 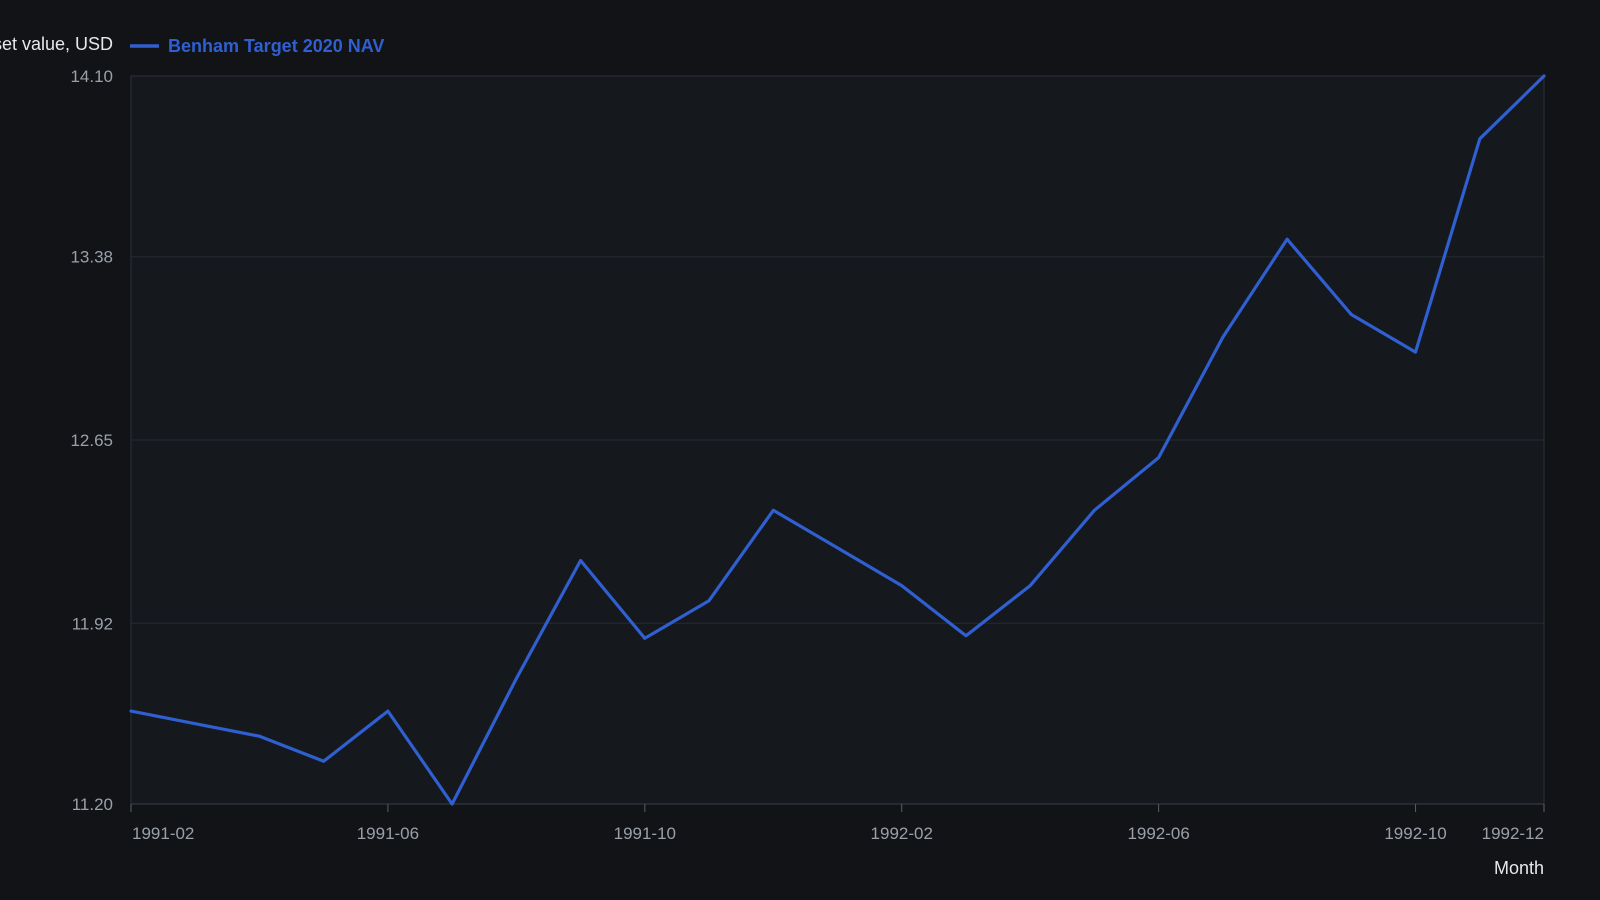 What do you see at coordinates (163, 833) in the screenshot?
I see `x-tick-label: 1991-02` at bounding box center [163, 833].